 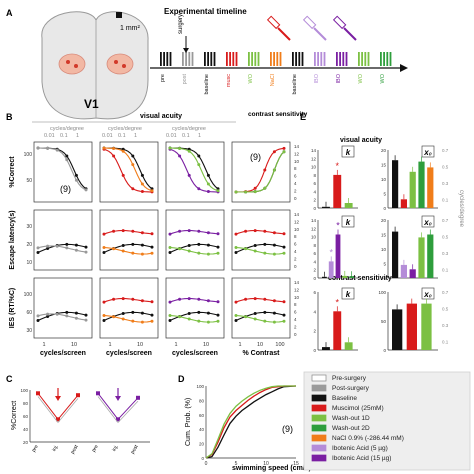 I want to click on panel-d-letter: D, so click(x=181, y=379).